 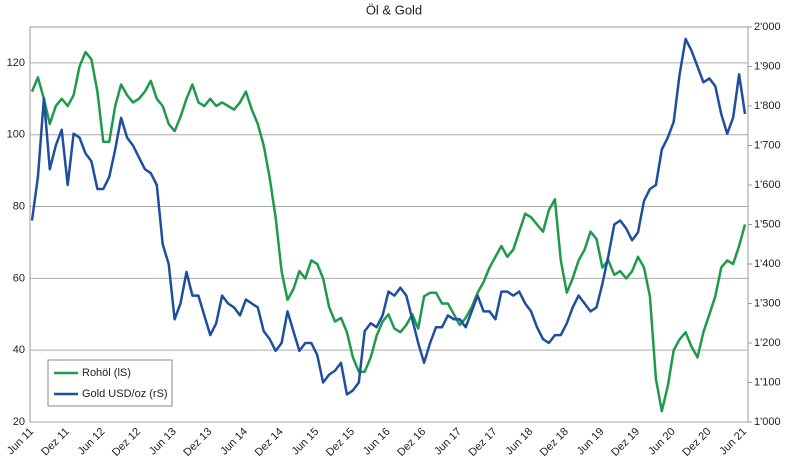 What do you see at coordinates (482, 442) in the screenshot?
I see `x-tick-label: Dez 17` at bounding box center [482, 442].